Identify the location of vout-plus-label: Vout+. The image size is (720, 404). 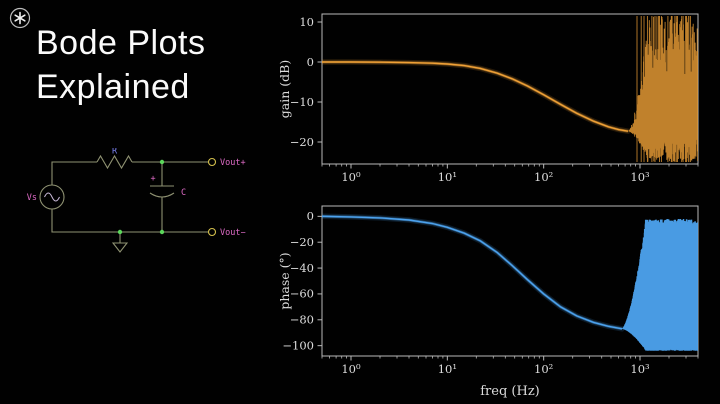
(233, 163).